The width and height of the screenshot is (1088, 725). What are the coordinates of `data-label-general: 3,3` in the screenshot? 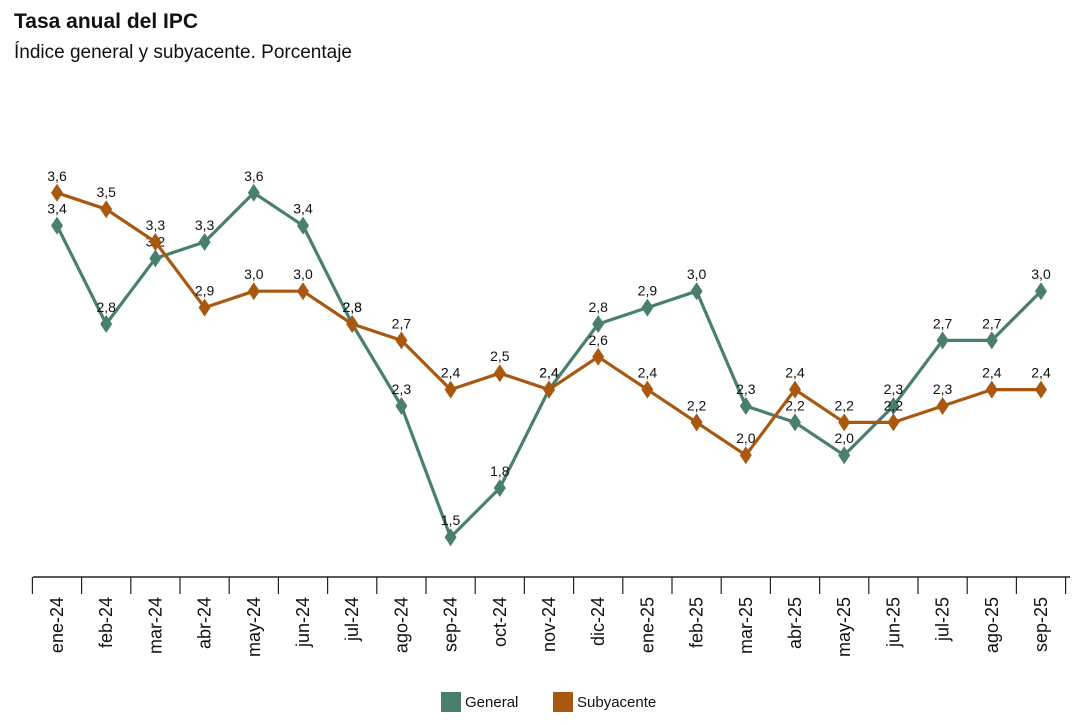 It's located at (205, 225).